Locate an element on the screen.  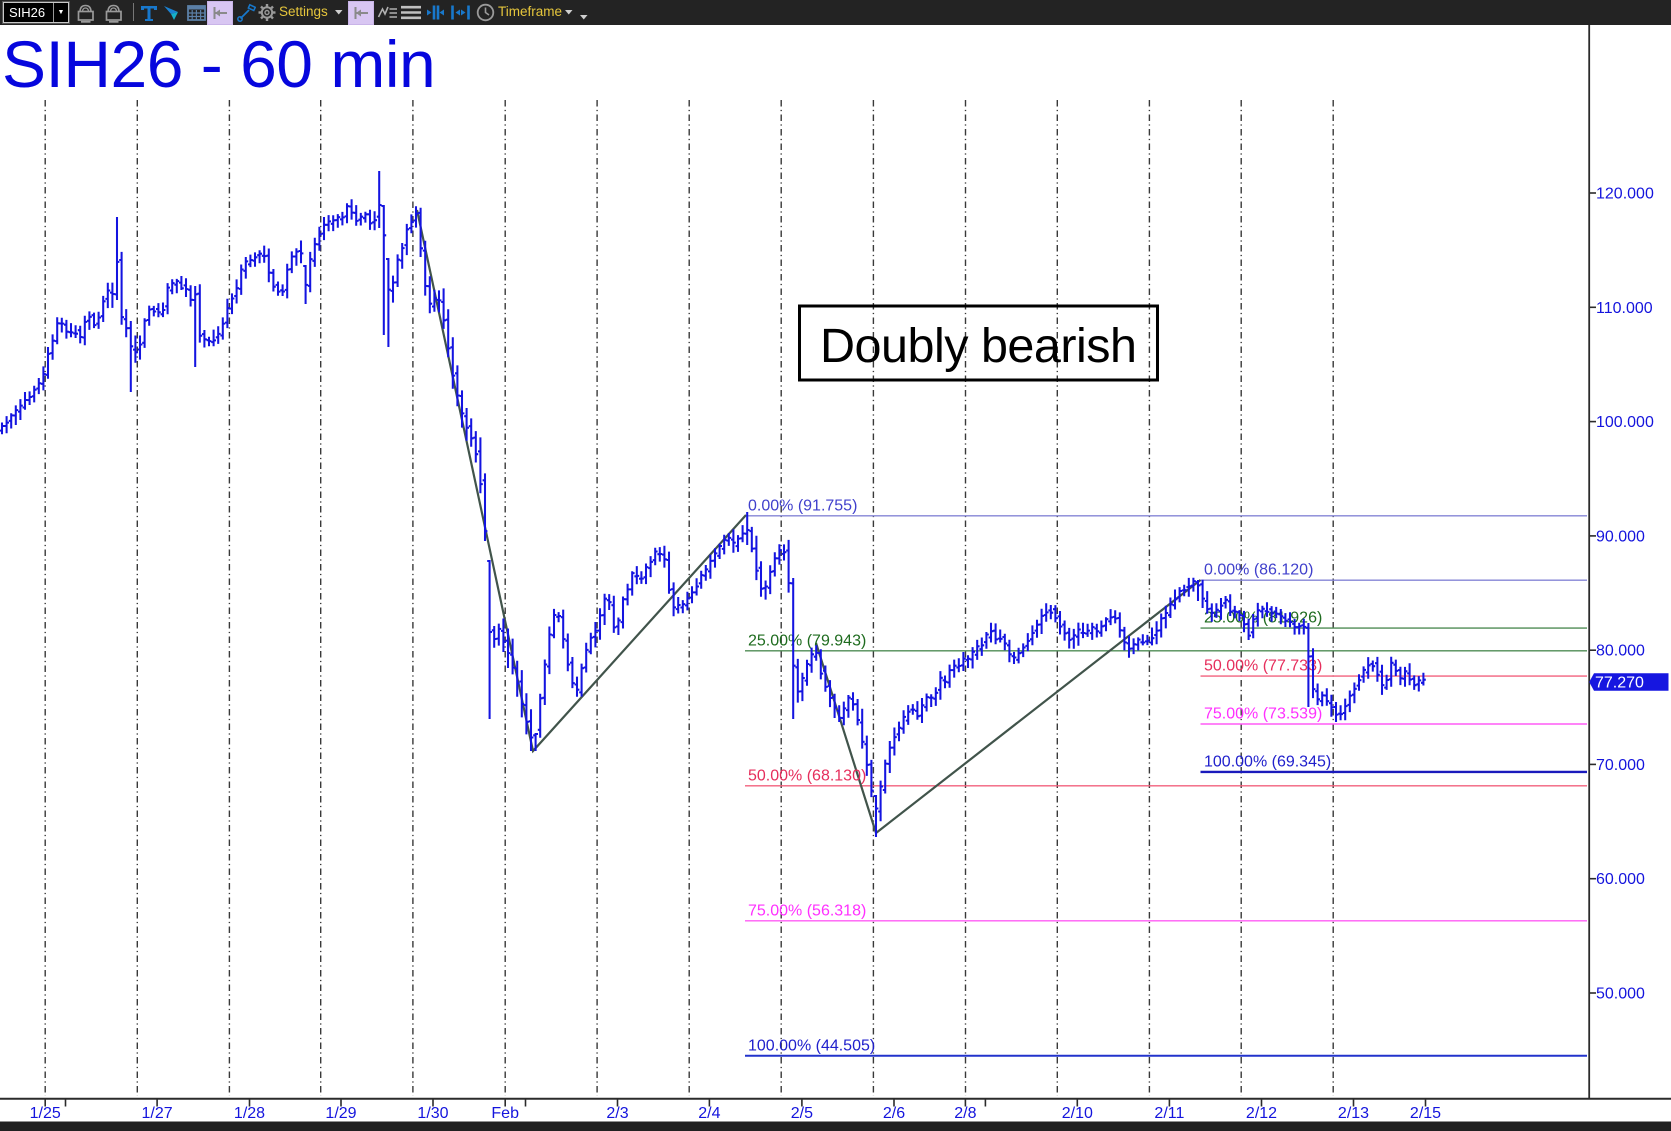
svg-text: 2/13 is located at coordinates (1353, 1113).